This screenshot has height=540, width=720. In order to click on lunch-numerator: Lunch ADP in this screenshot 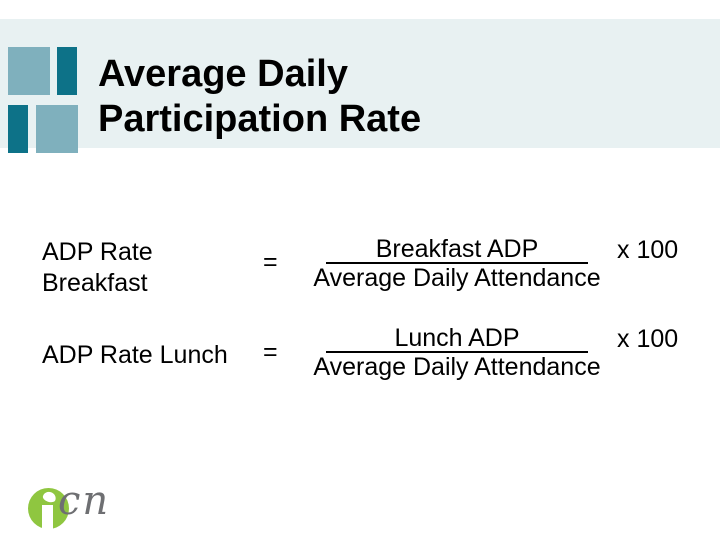, I will do `click(457, 338)`.